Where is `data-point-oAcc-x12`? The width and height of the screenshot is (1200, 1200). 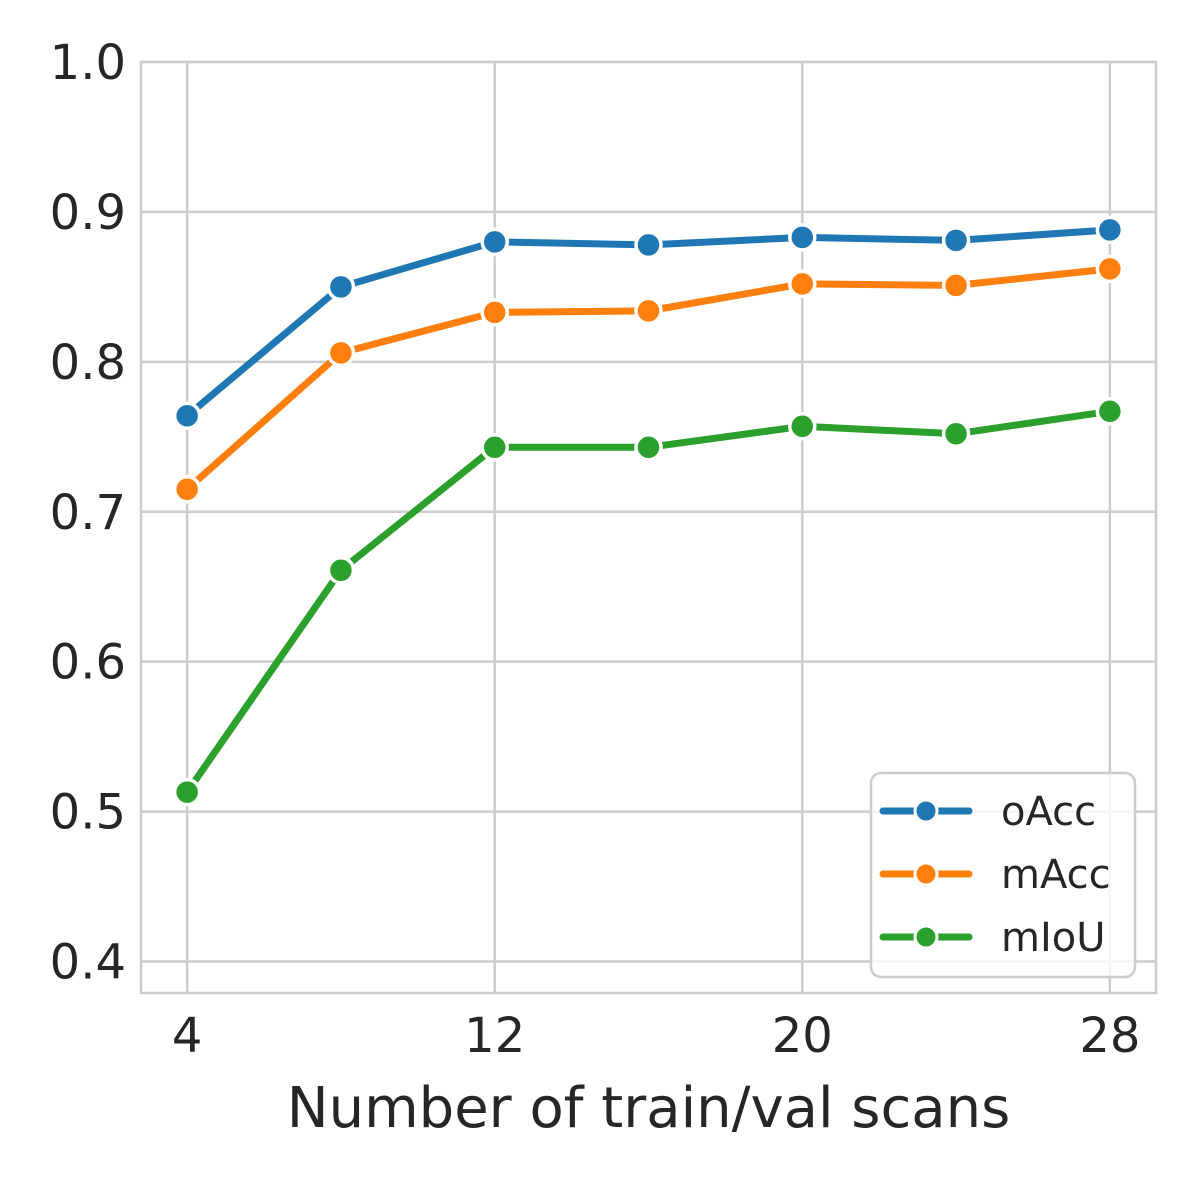
data-point-oAcc-x12 is located at coordinates (494, 242).